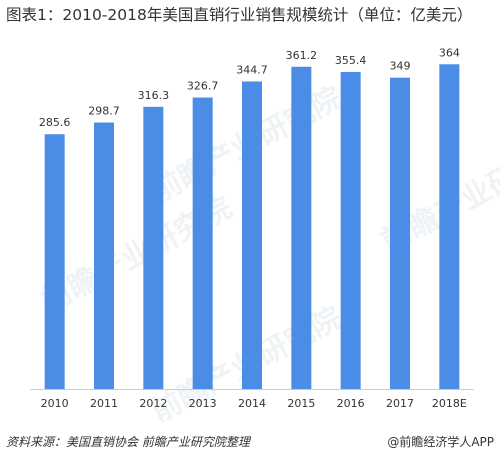 Image resolution: width=500 pixels, height=462 pixels. Describe the element at coordinates (351, 403) in the screenshot. I see `x-tick-label-2016: 2016` at that location.